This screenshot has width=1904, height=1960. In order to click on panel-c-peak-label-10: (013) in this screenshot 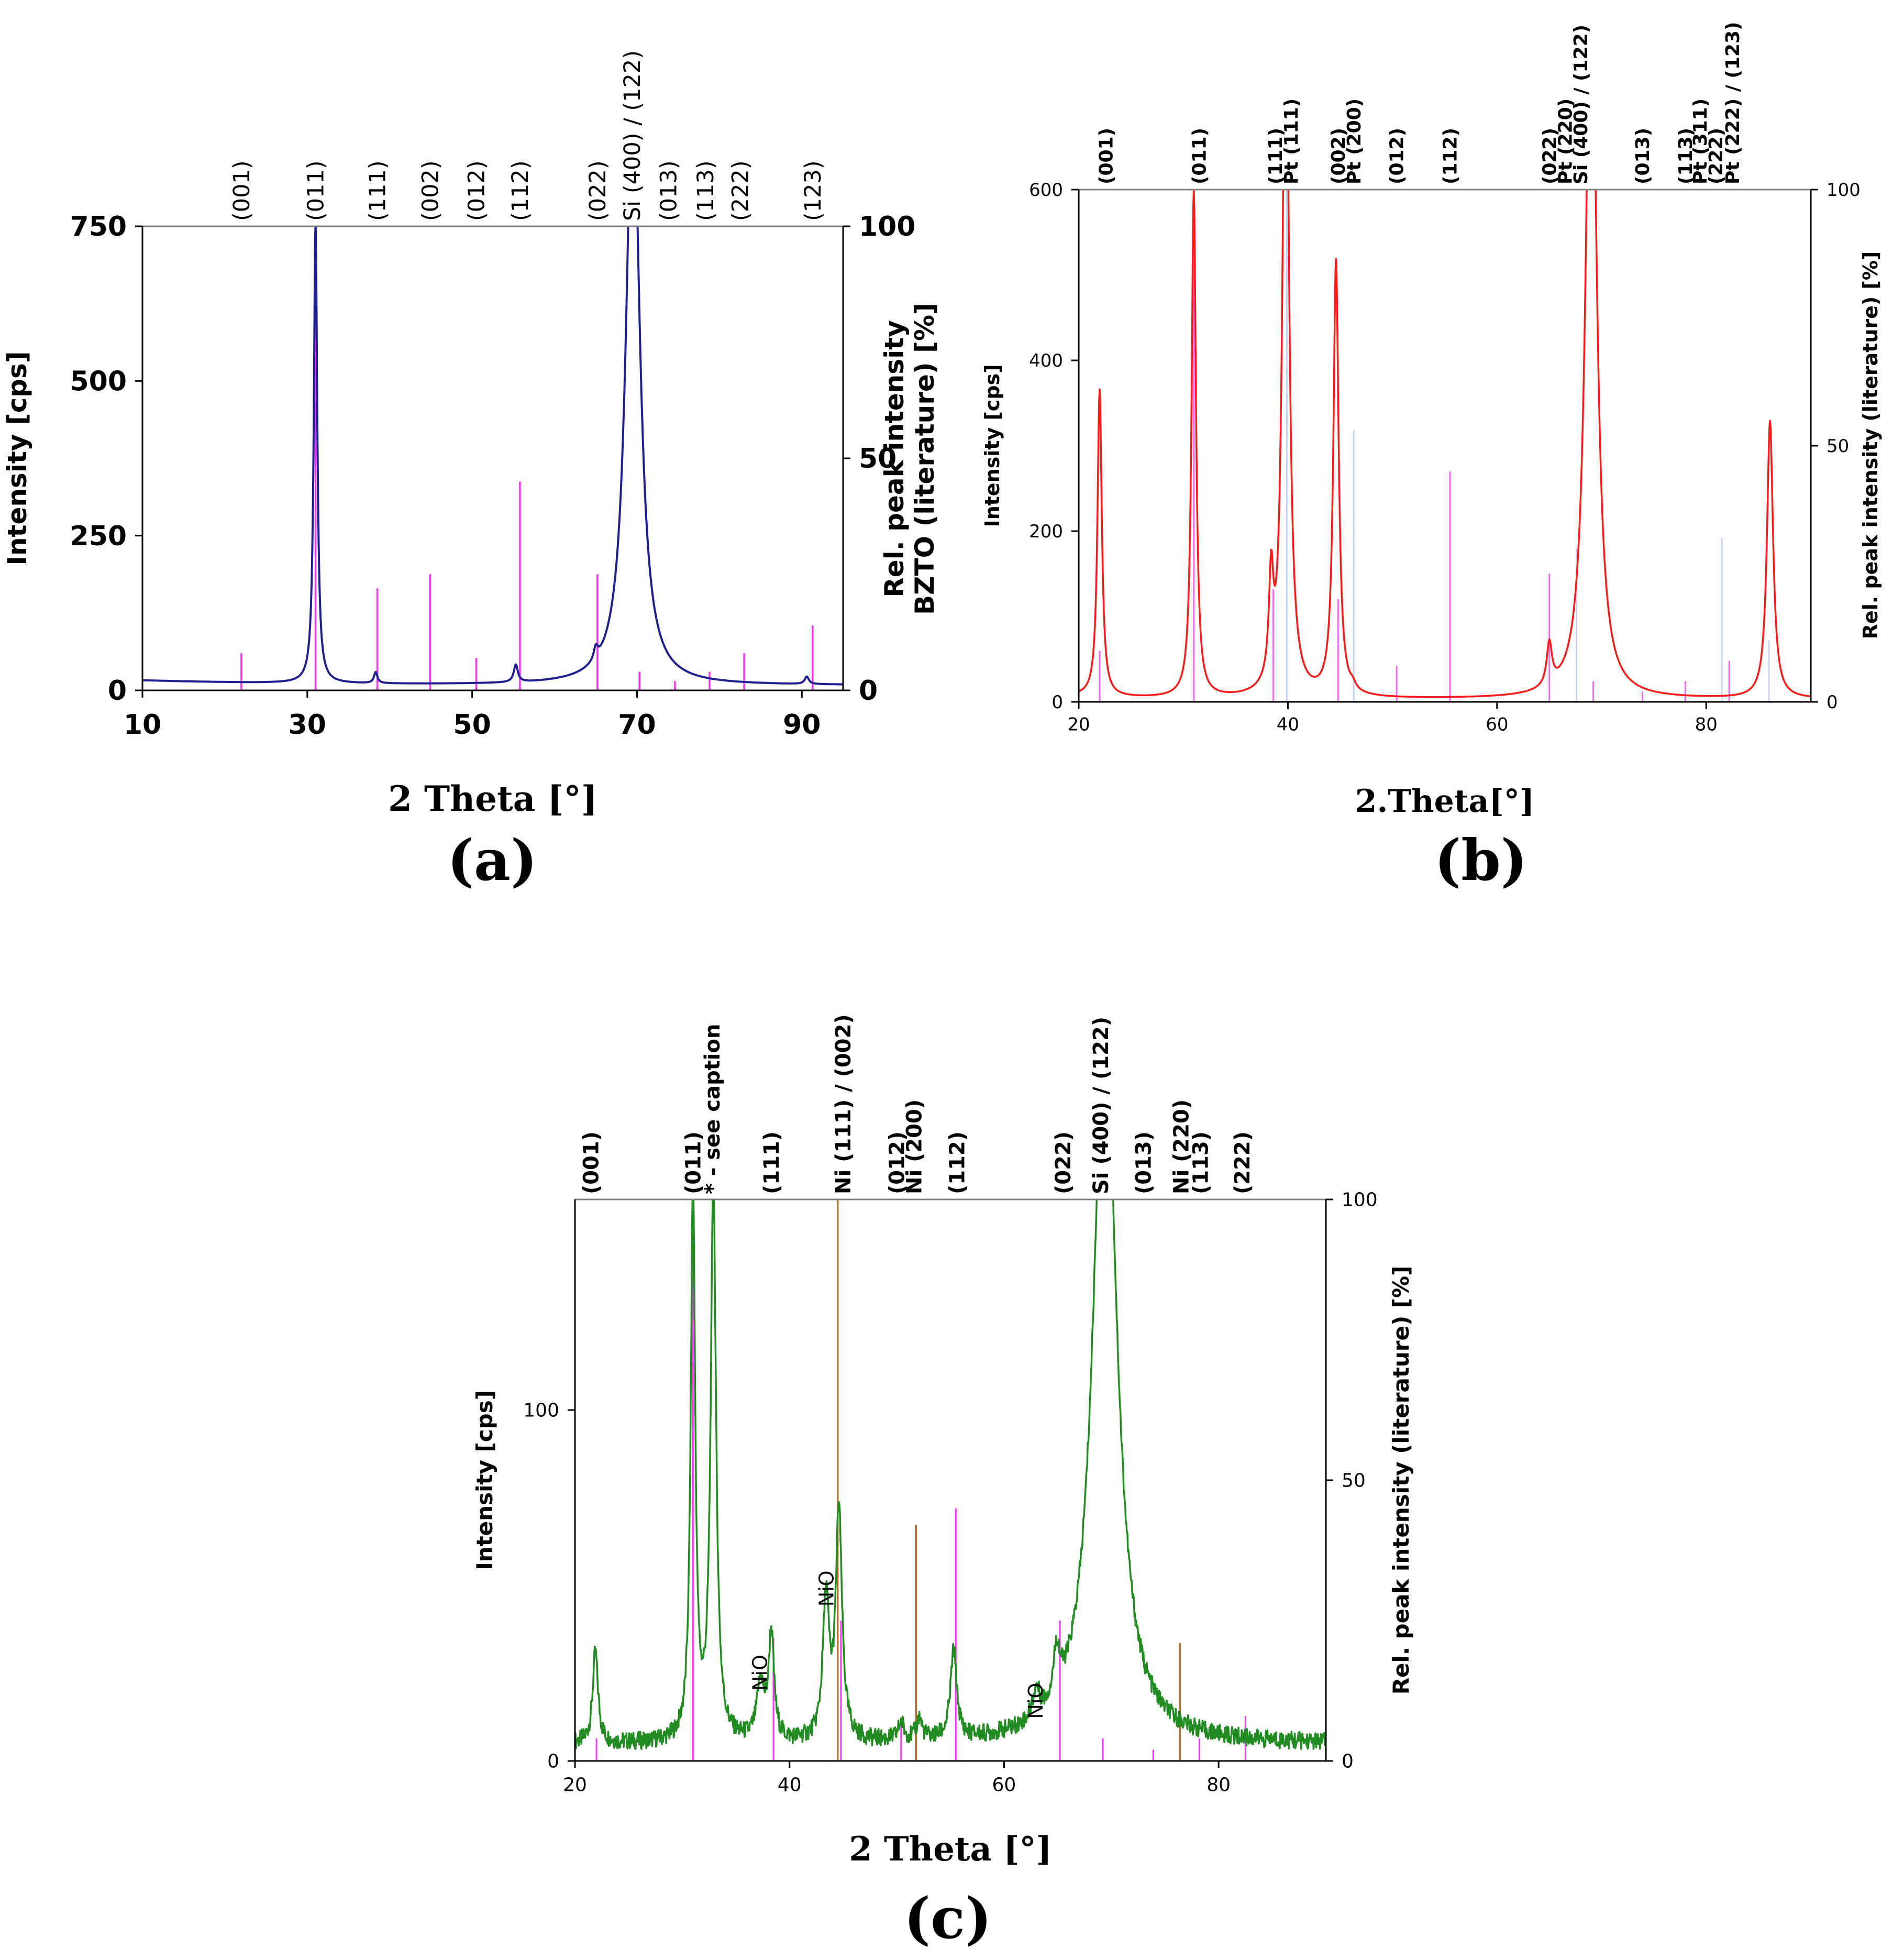, I will do `click(1144, 1162)`.